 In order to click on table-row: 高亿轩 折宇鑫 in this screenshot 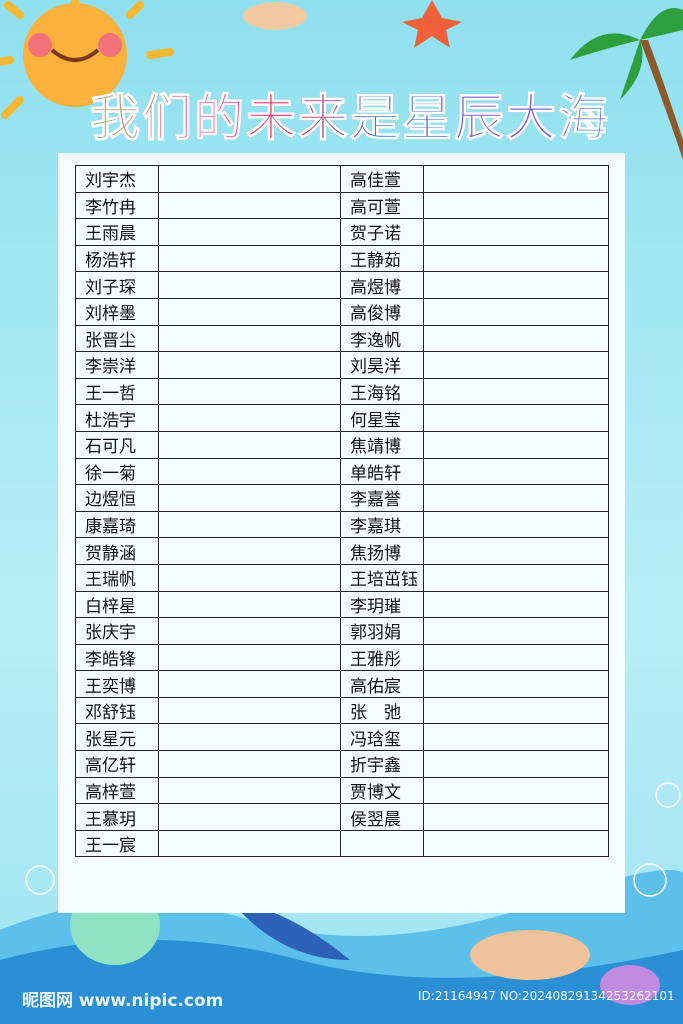, I will do `click(342, 764)`.